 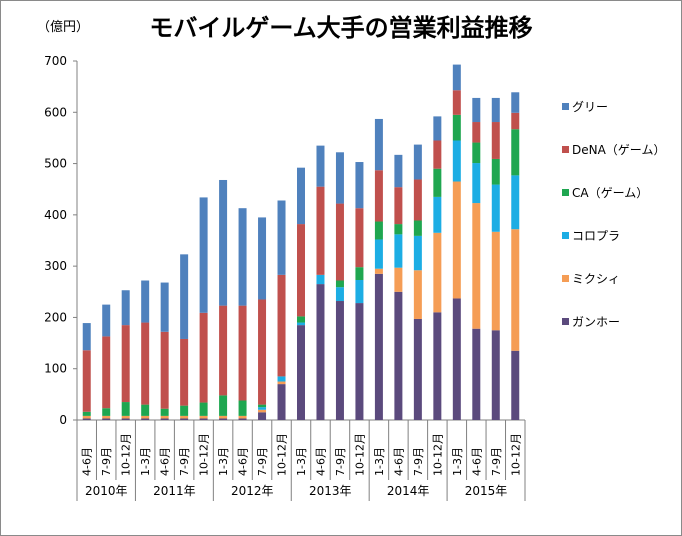 I want to click on year-label: 2010年, so click(x=106, y=491).